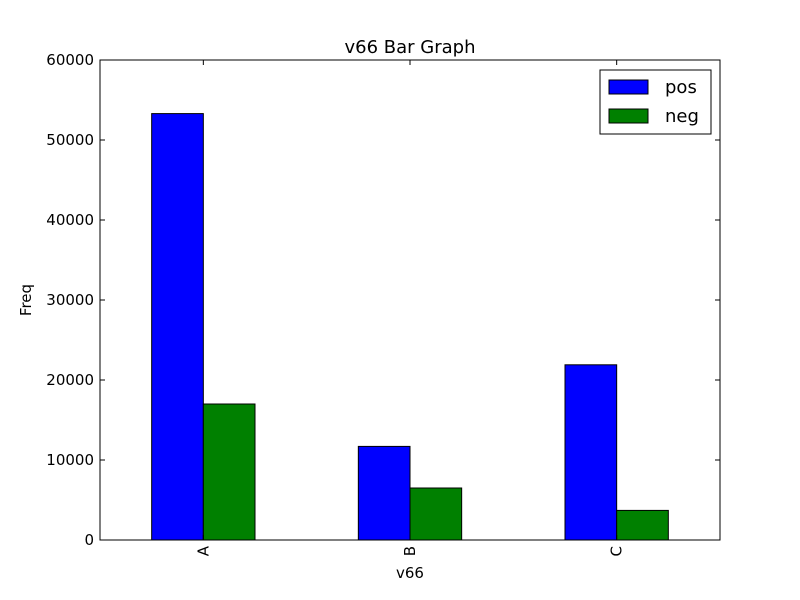  I want to click on legend-label-neg: neg, so click(682, 116).